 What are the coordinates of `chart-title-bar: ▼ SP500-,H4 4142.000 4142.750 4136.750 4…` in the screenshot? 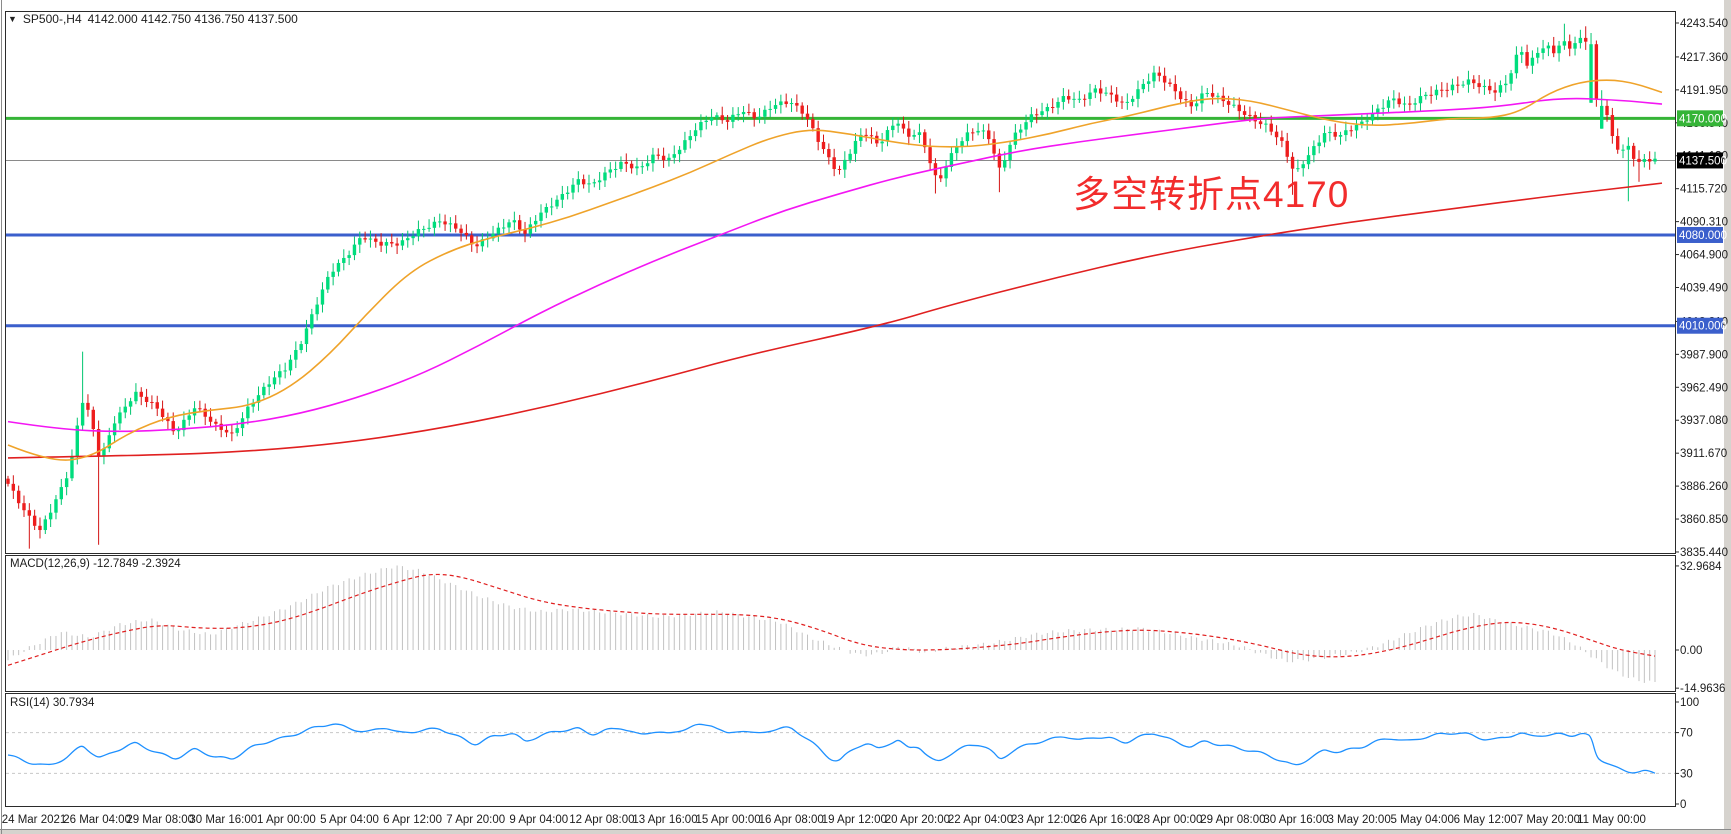 It's located at (153, 19).